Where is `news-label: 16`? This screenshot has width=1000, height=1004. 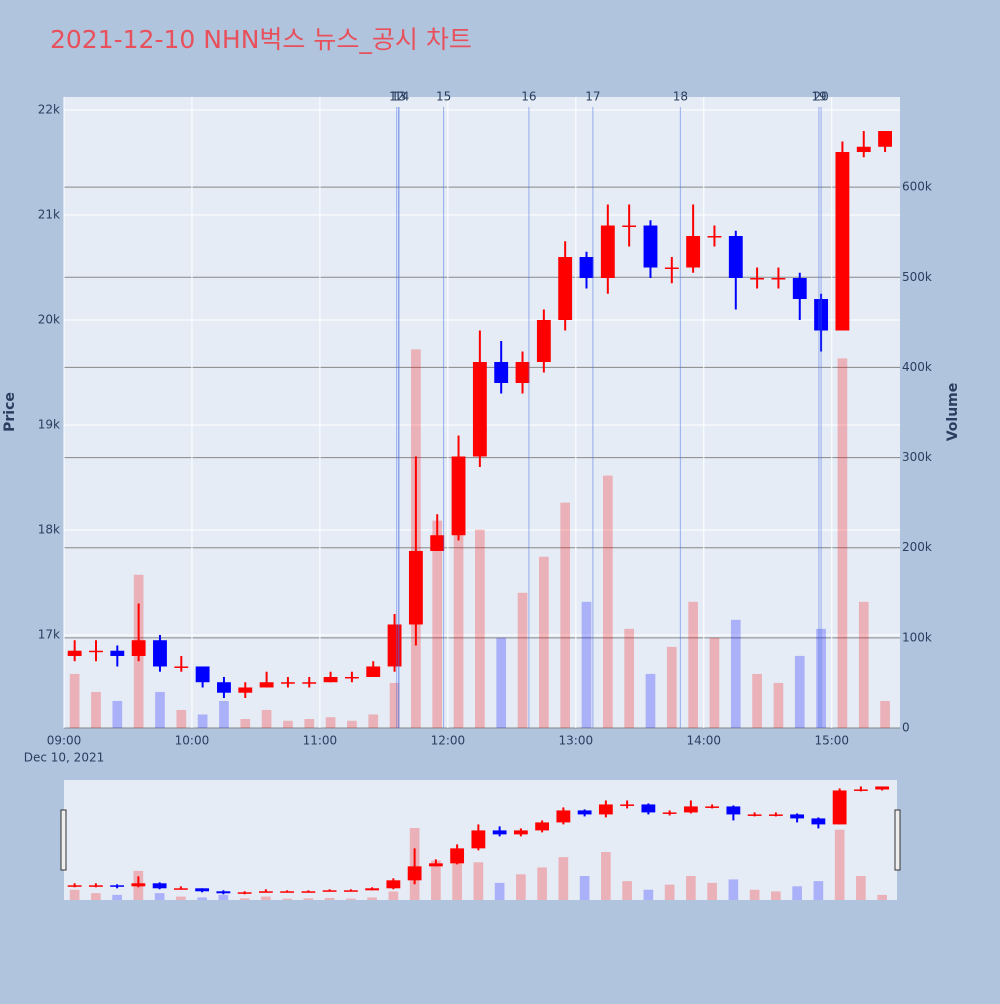 news-label: 16 is located at coordinates (528, 97).